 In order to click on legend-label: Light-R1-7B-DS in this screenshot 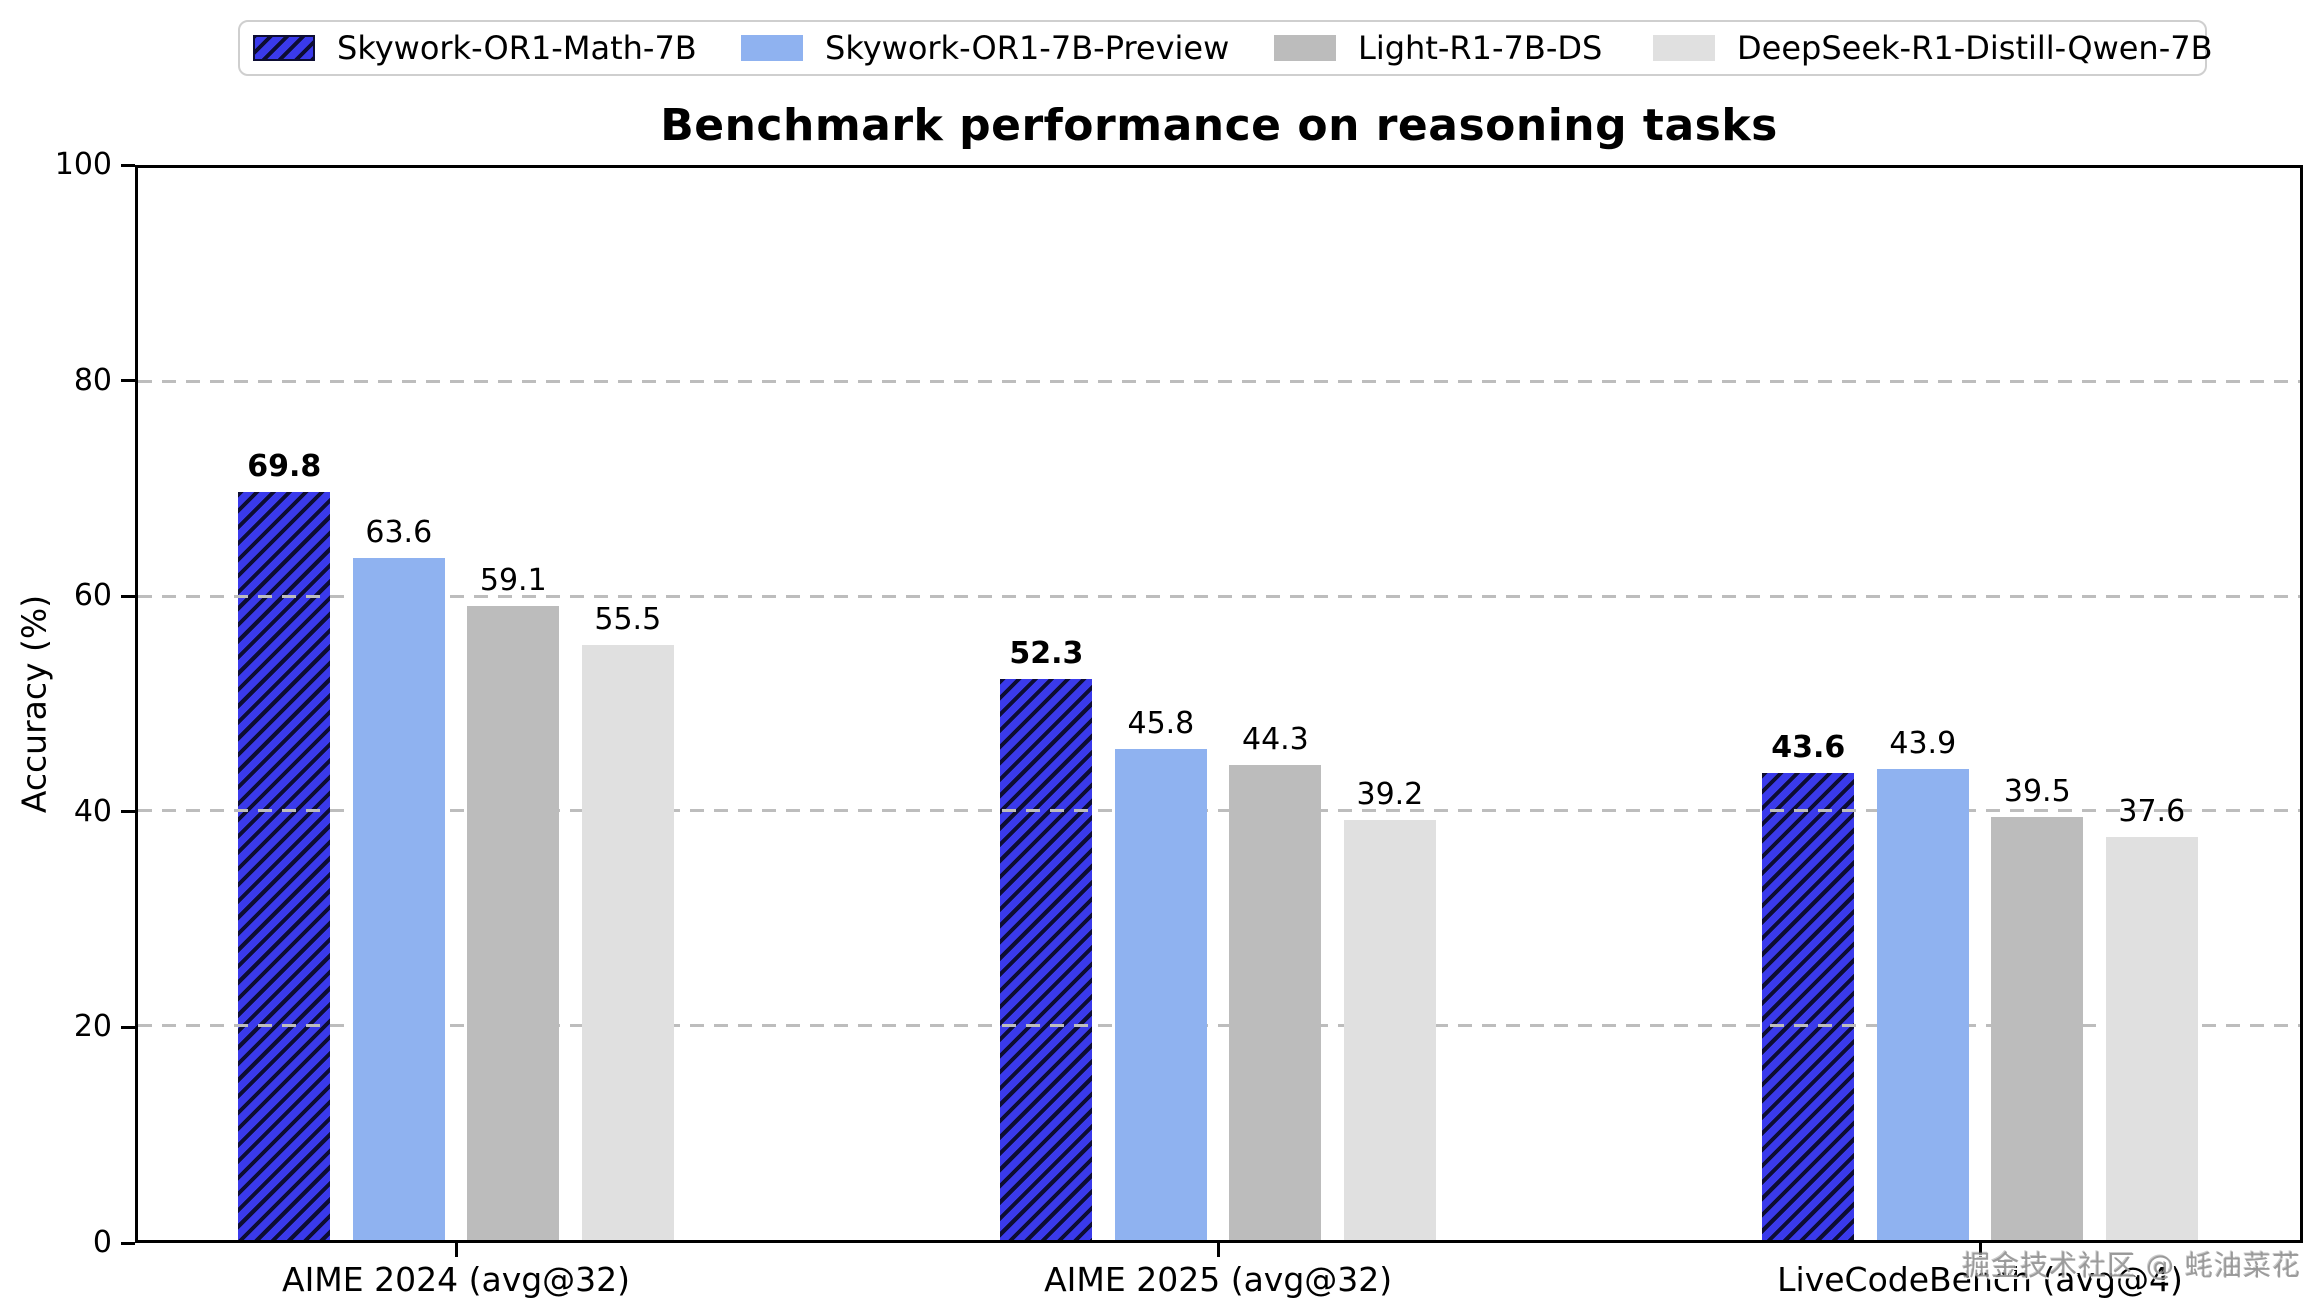, I will do `click(1480, 48)`.